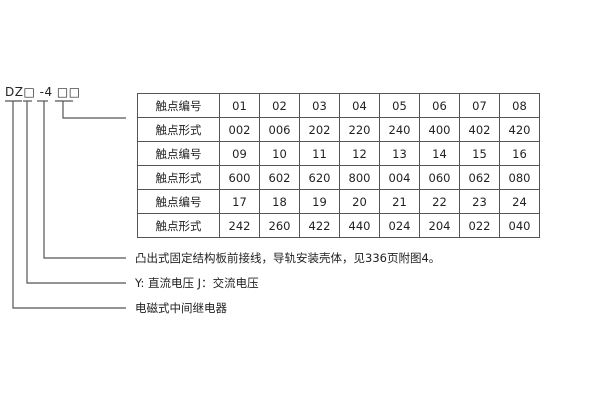 The width and height of the screenshot is (600, 400). What do you see at coordinates (439, 153) in the screenshot?
I see `table-cell: 14` at bounding box center [439, 153].